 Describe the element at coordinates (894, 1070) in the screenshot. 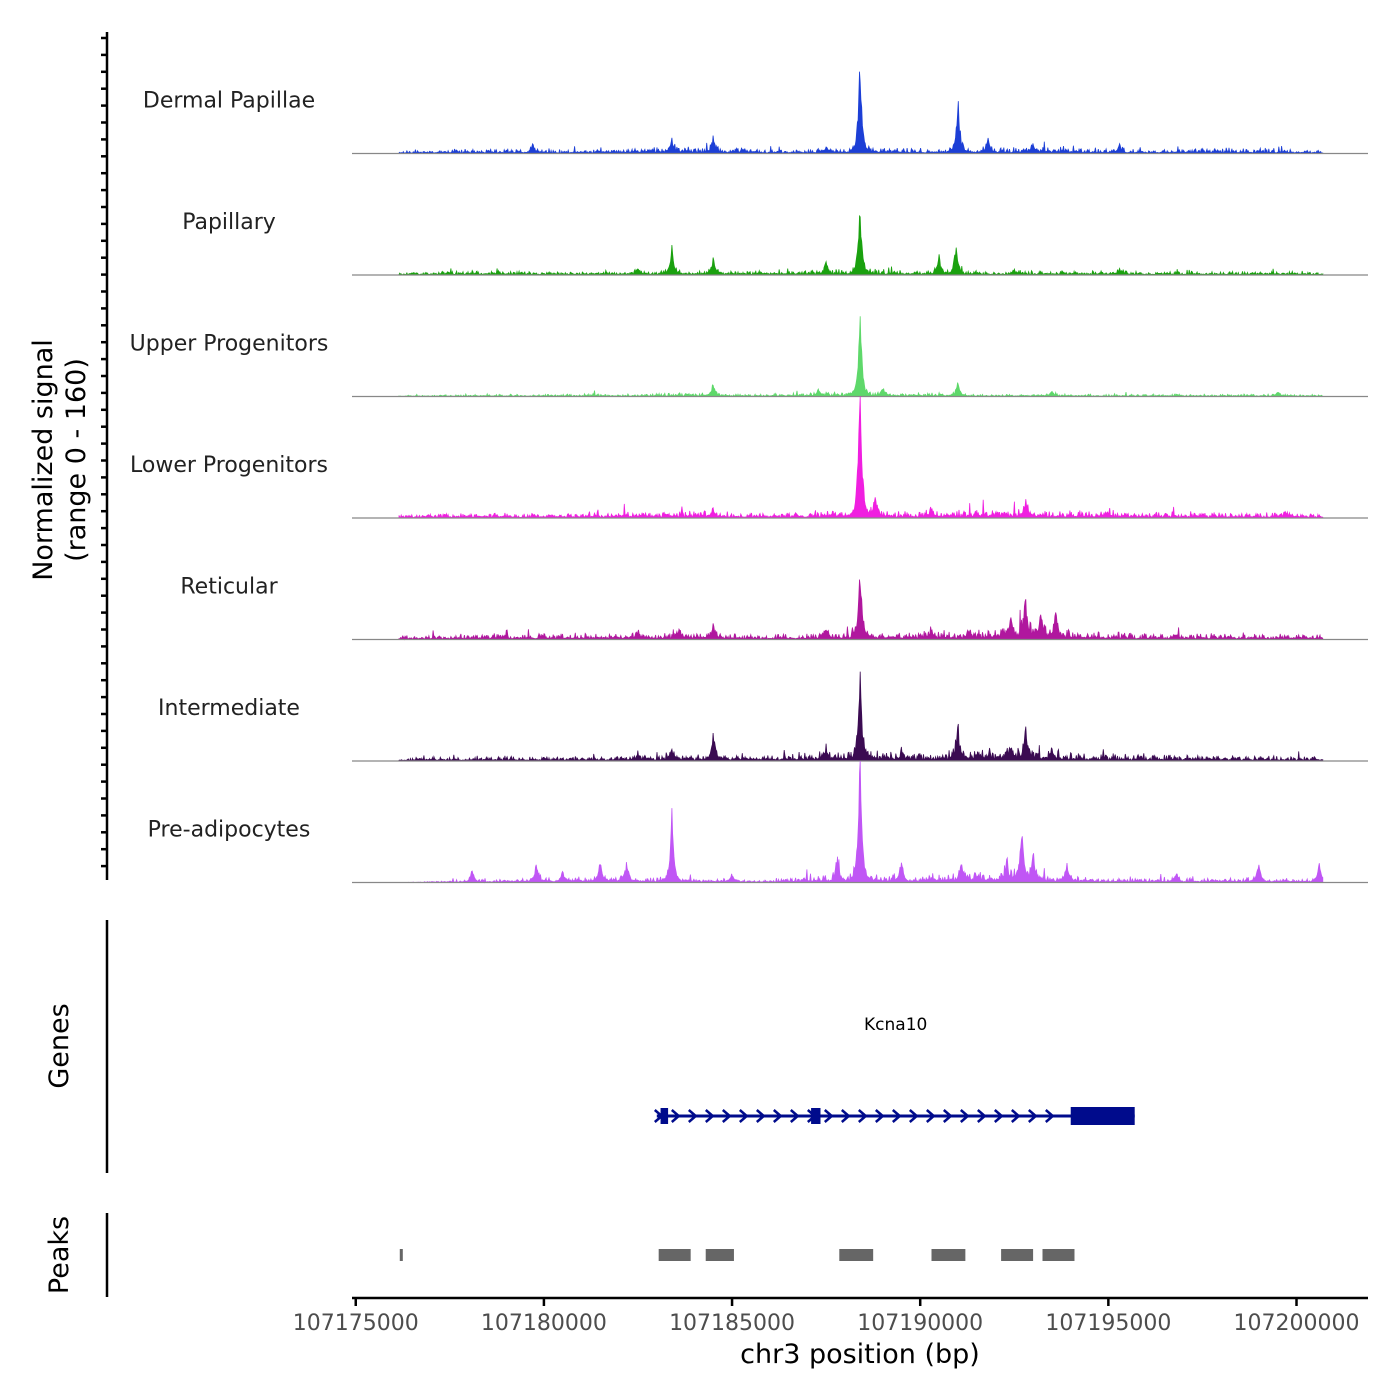

I see `gene-model-kcna10: Kcna10` at that location.